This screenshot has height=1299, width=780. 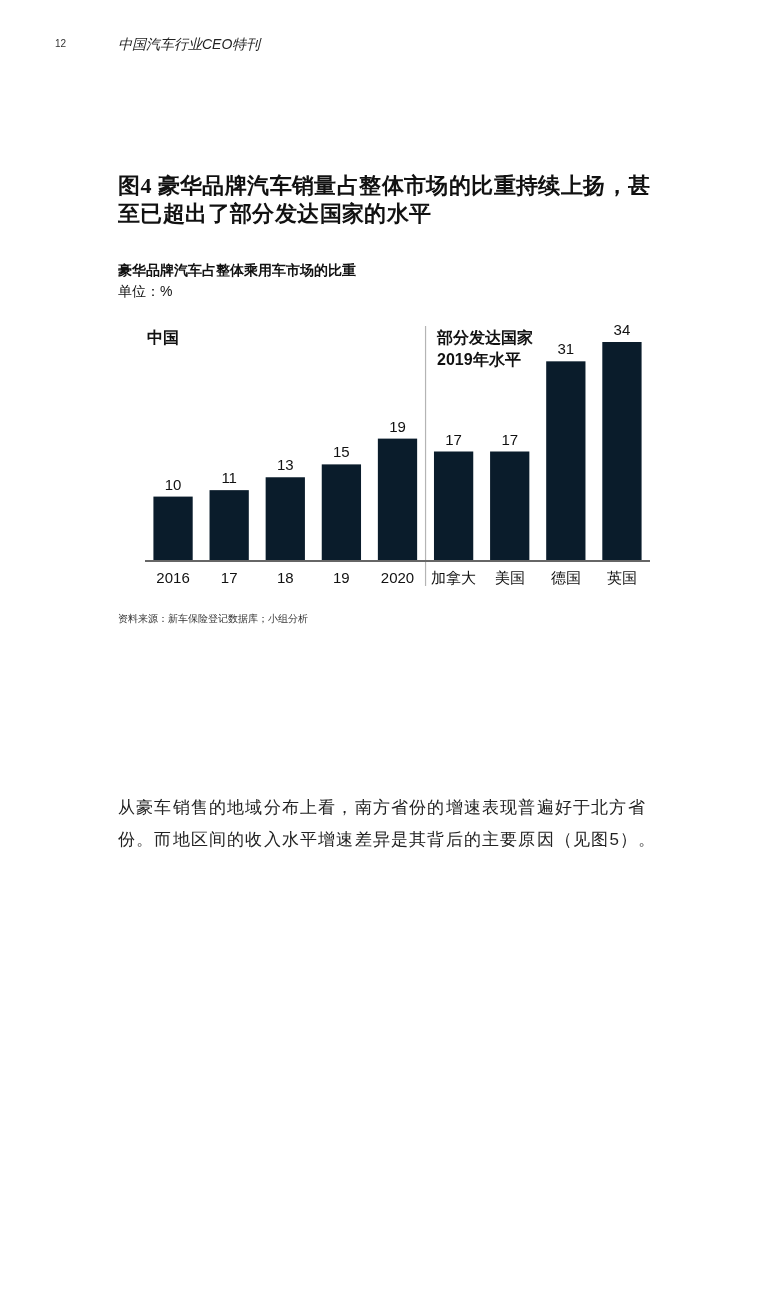 I want to click on data-label: 31, so click(x=566, y=349).